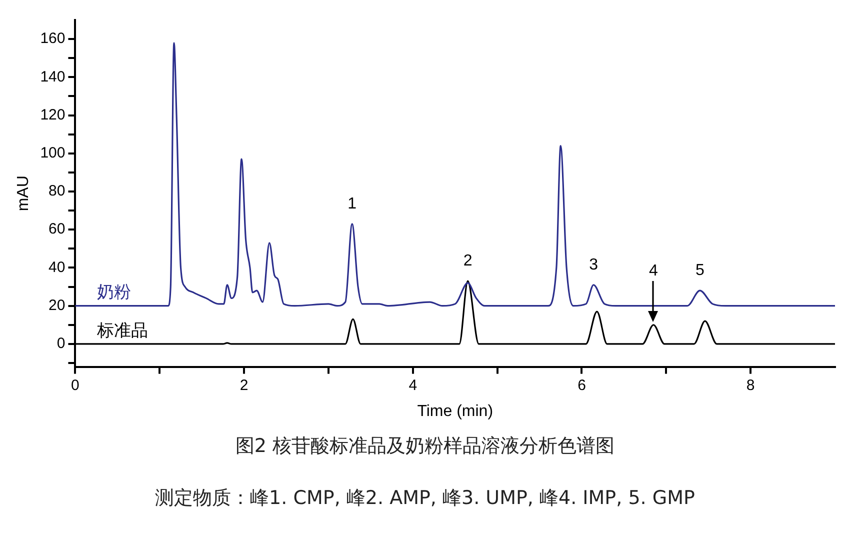  What do you see at coordinates (53, 77) in the screenshot?
I see `y-tick-label: 140` at bounding box center [53, 77].